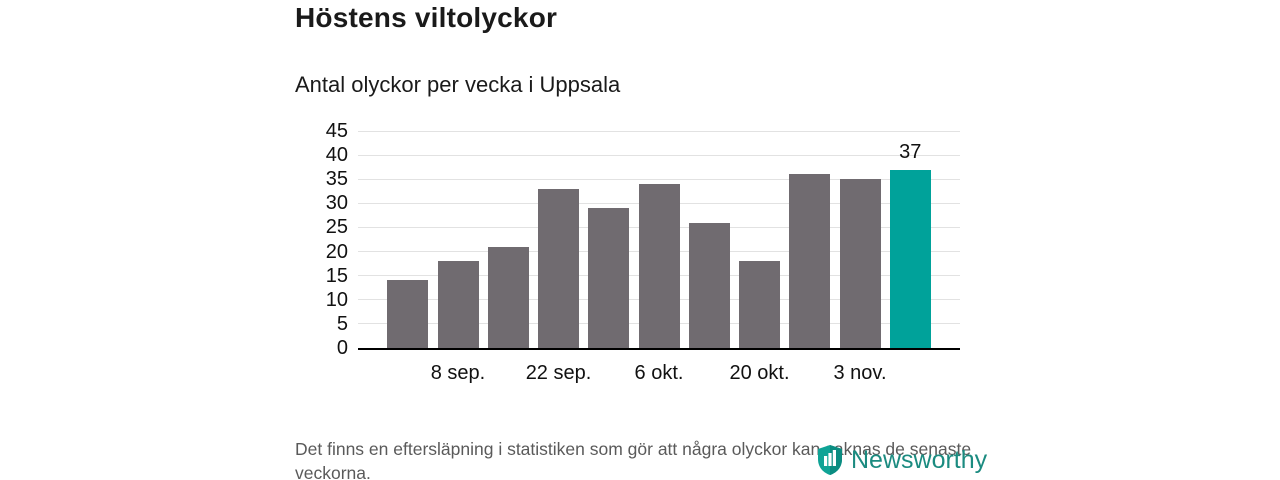 This screenshot has width=1280, height=480. What do you see at coordinates (336, 227) in the screenshot?
I see `y-axis-tick-label: 25` at bounding box center [336, 227].